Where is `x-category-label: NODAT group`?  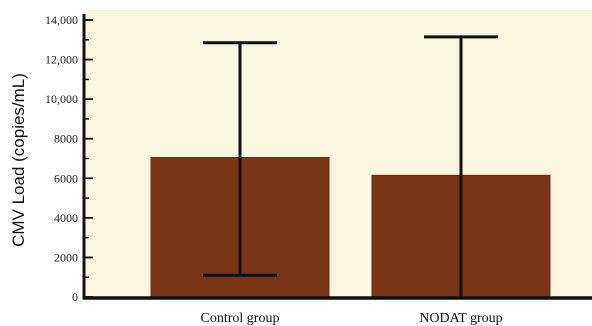
x-category-label: NODAT group is located at coordinates (460, 318).